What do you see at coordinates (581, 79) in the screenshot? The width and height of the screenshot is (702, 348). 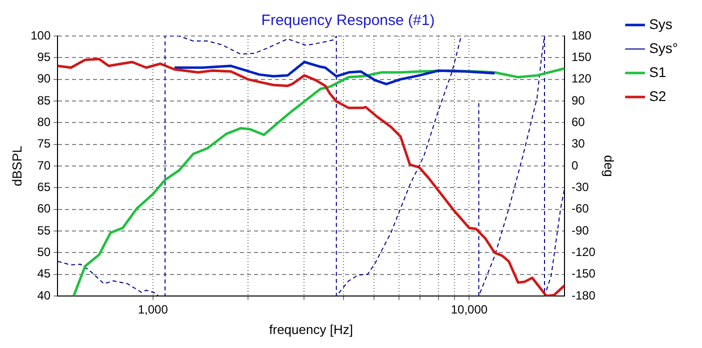 I see `y2-tick-label: 120` at bounding box center [581, 79].